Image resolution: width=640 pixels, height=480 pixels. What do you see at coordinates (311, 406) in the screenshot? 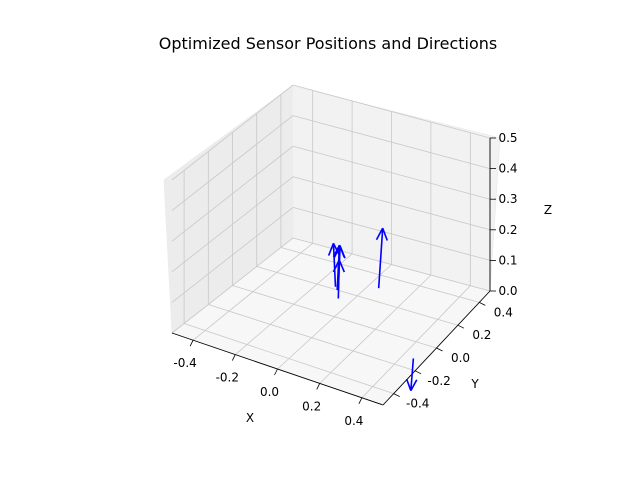
I see `x-tick-label: 0.2` at bounding box center [311, 406].